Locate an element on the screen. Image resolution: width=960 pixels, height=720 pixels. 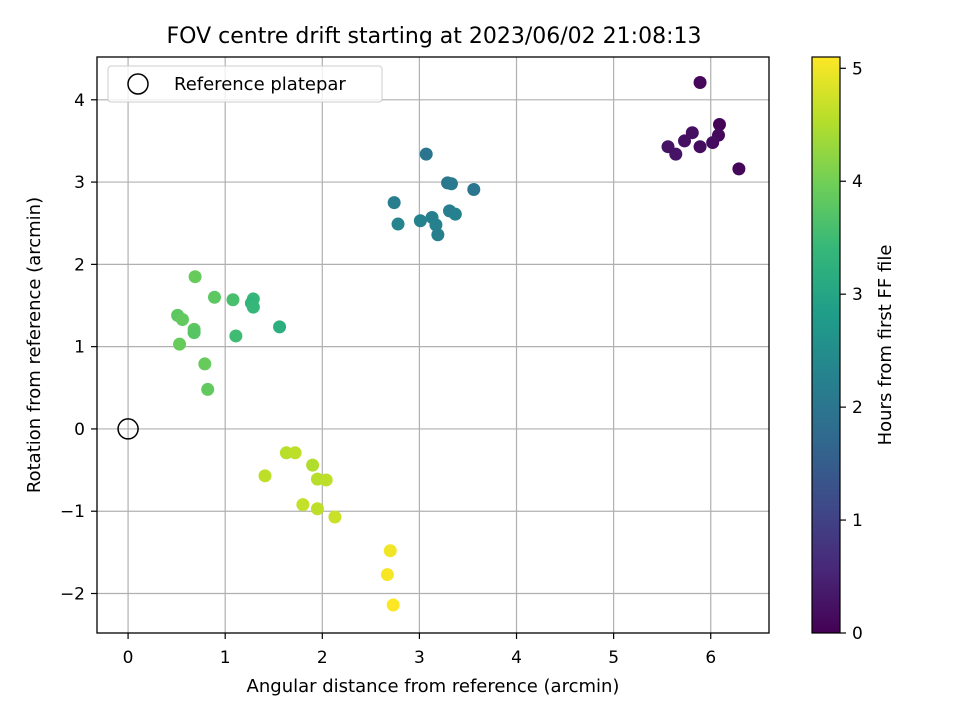
y-tick-label: 0 is located at coordinates (79, 430).